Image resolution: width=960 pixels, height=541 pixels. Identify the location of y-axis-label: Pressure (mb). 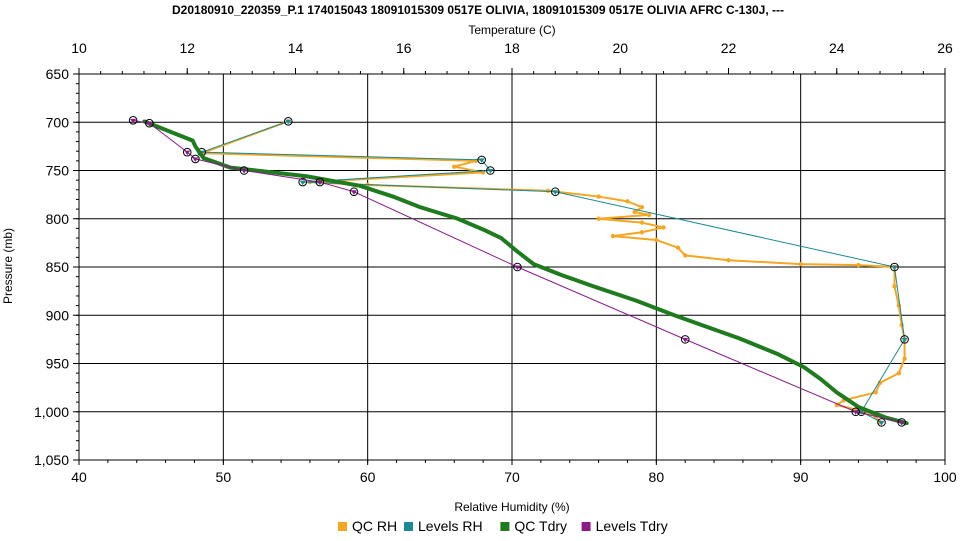
(8, 266).